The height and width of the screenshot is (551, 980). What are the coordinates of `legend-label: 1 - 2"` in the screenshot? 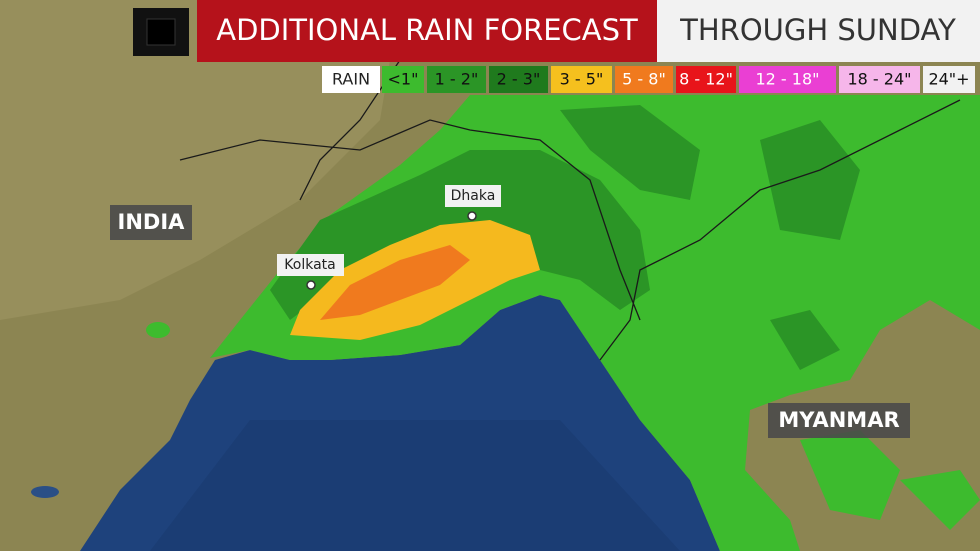 It's located at (457, 79).